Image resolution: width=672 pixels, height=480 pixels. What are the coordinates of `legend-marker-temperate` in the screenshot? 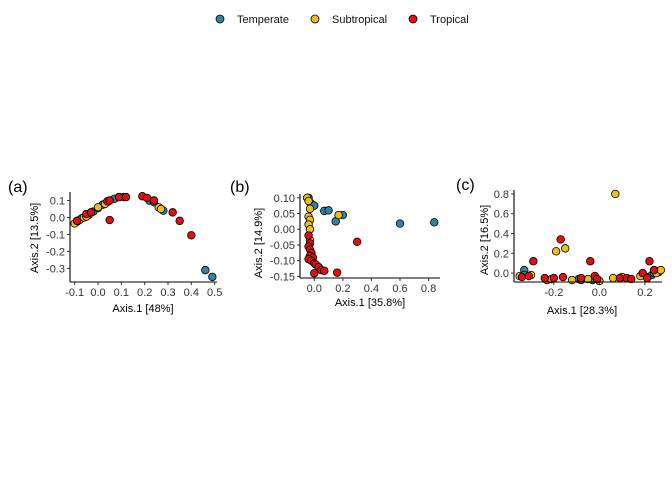 It's located at (220, 19).